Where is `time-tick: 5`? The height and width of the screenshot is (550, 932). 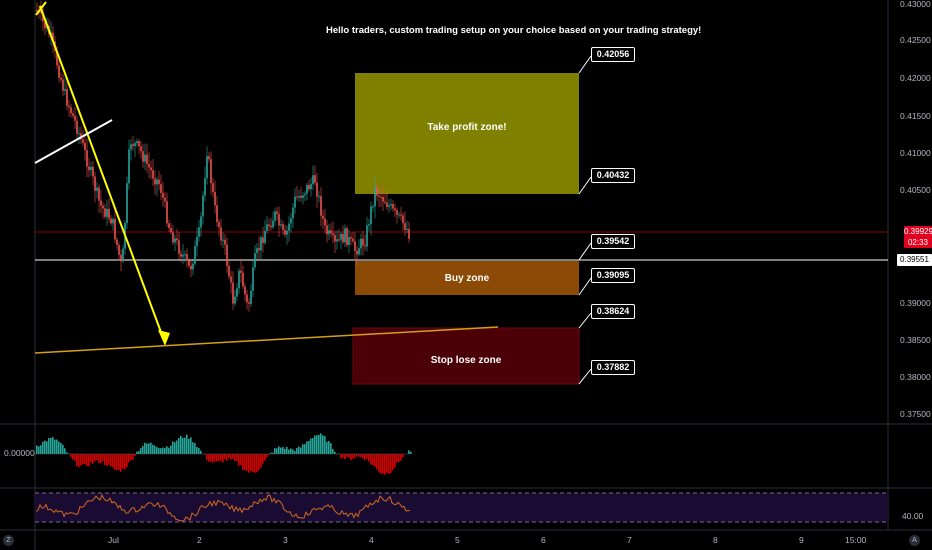 time-tick: 5 is located at coordinates (457, 540).